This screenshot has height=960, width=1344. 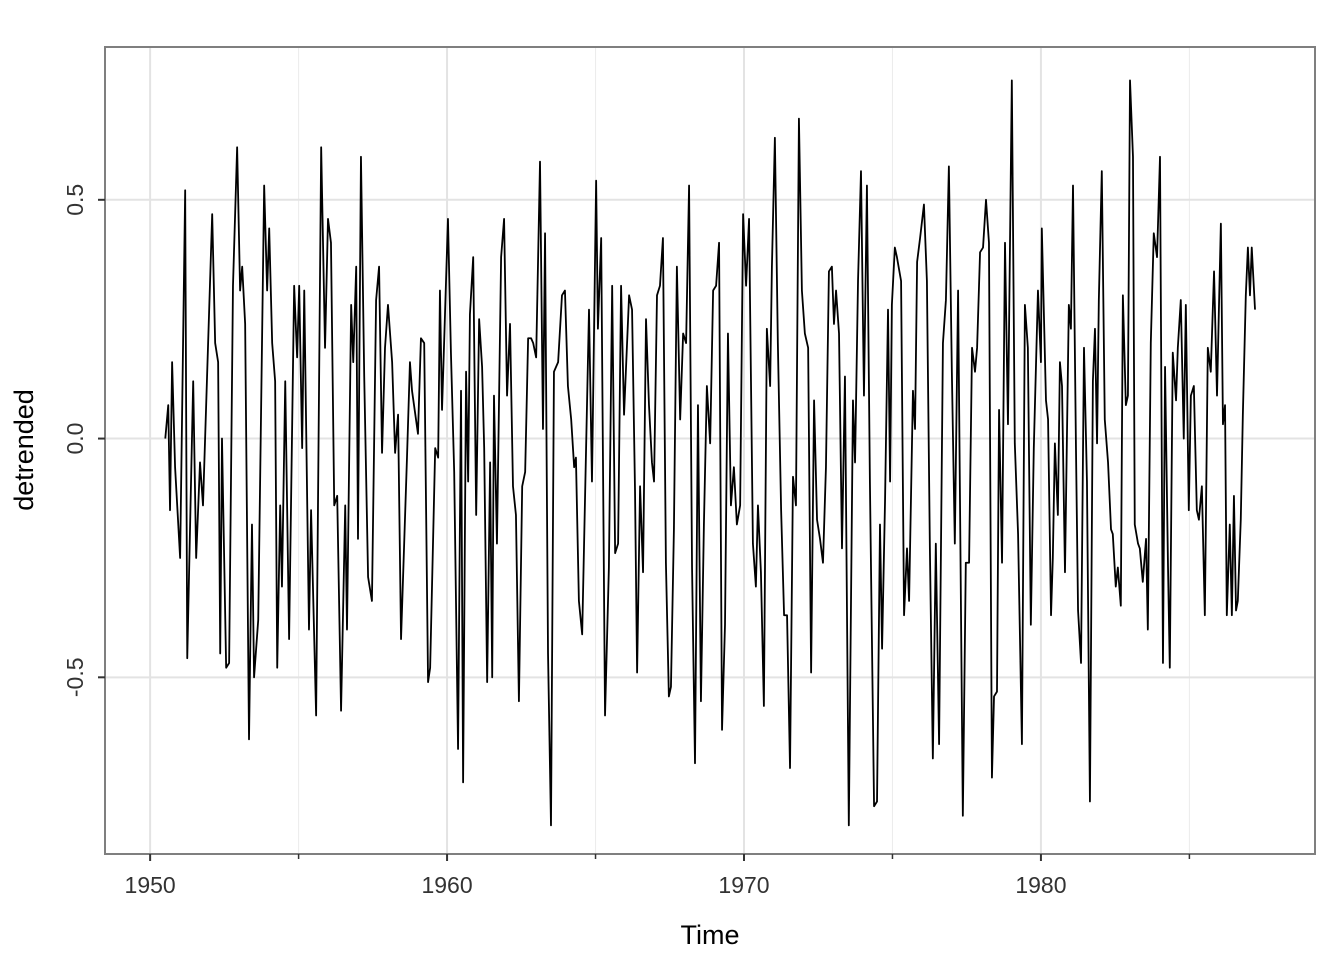 I want to click on x-tick-label: 1950, so click(x=150, y=885).